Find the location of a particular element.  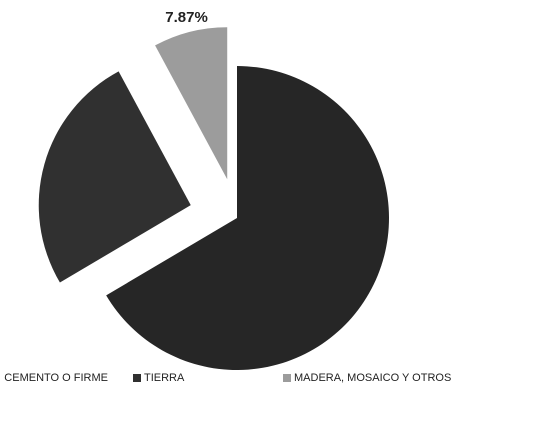

value-label: 7.87% is located at coordinates (186, 17).